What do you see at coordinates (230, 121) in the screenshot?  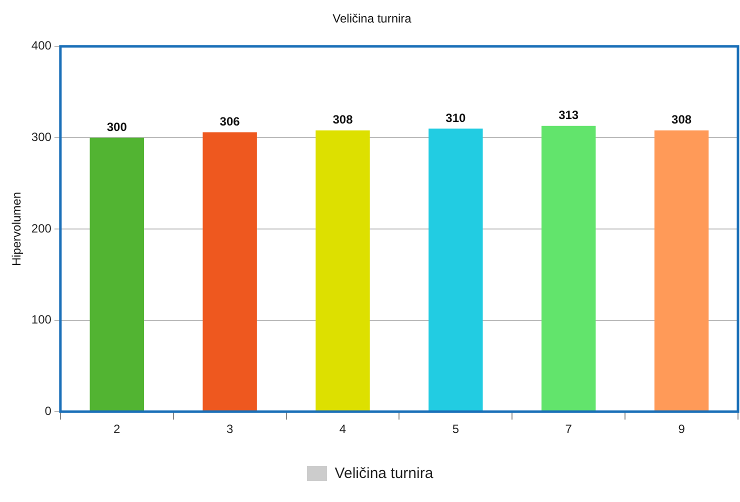 I see `data-label: 306` at bounding box center [230, 121].